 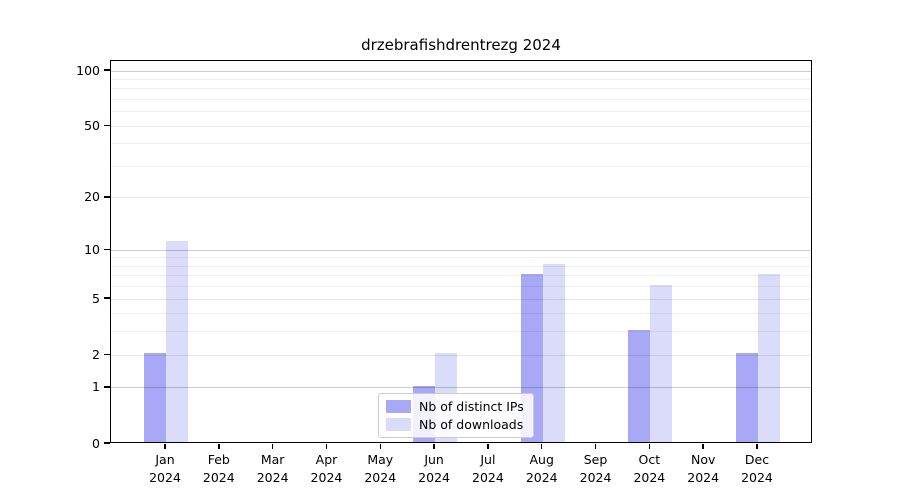 I want to click on legend-label-downloads: Nb of downloads, so click(x=471, y=424).